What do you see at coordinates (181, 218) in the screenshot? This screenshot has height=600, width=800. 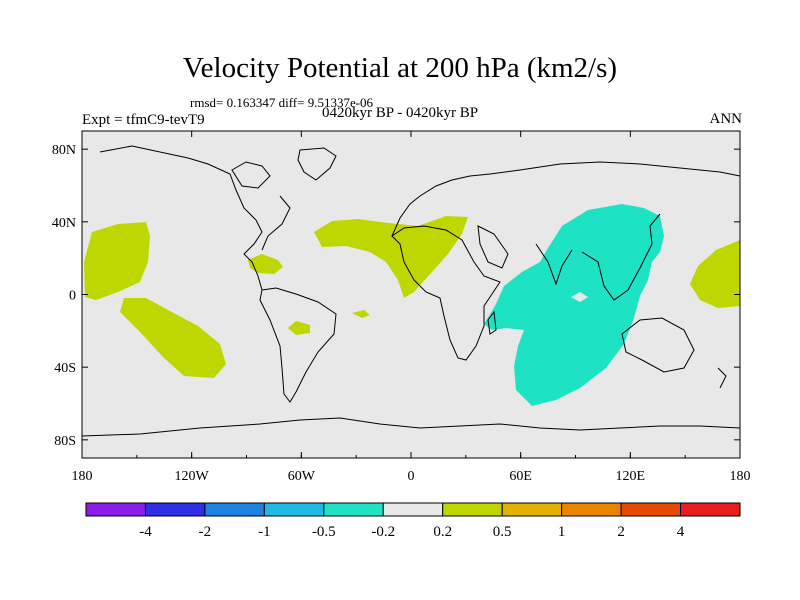 I see `coast-north-america` at bounding box center [181, 218].